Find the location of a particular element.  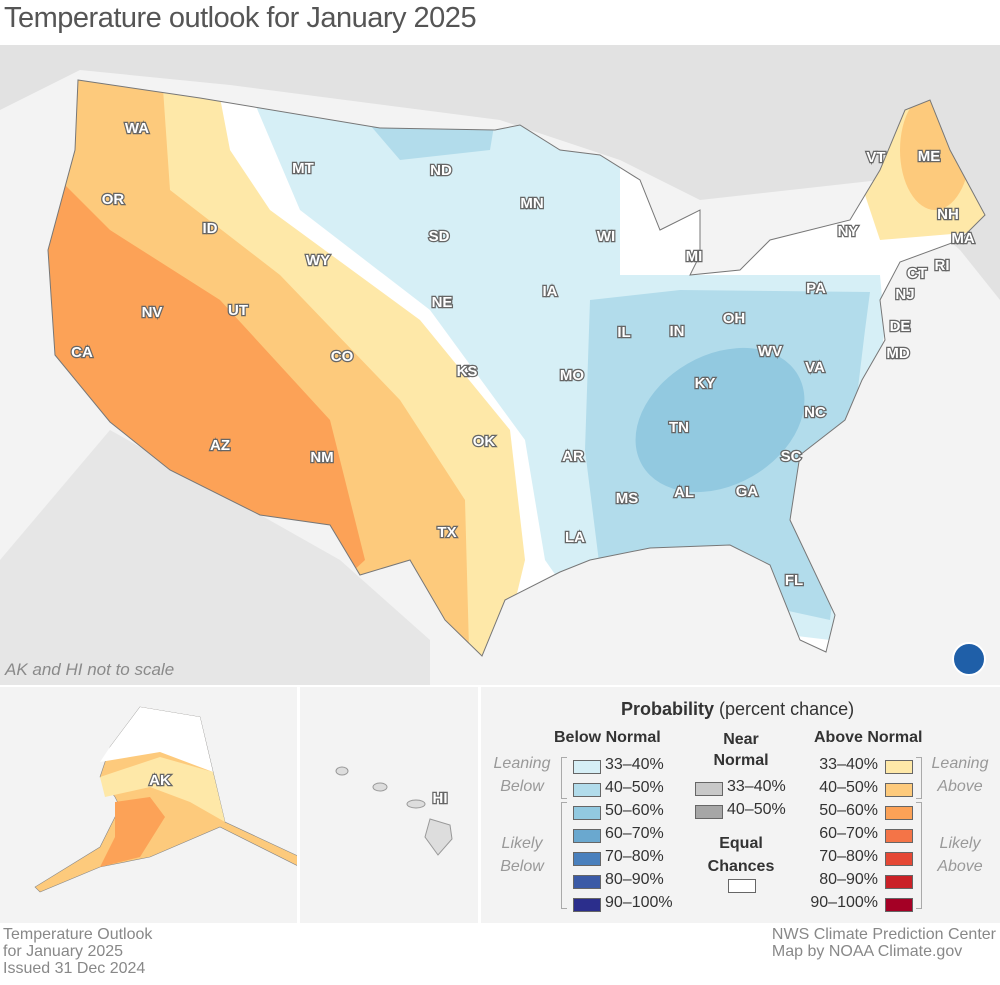

state-label-in: IN is located at coordinates (677, 331).